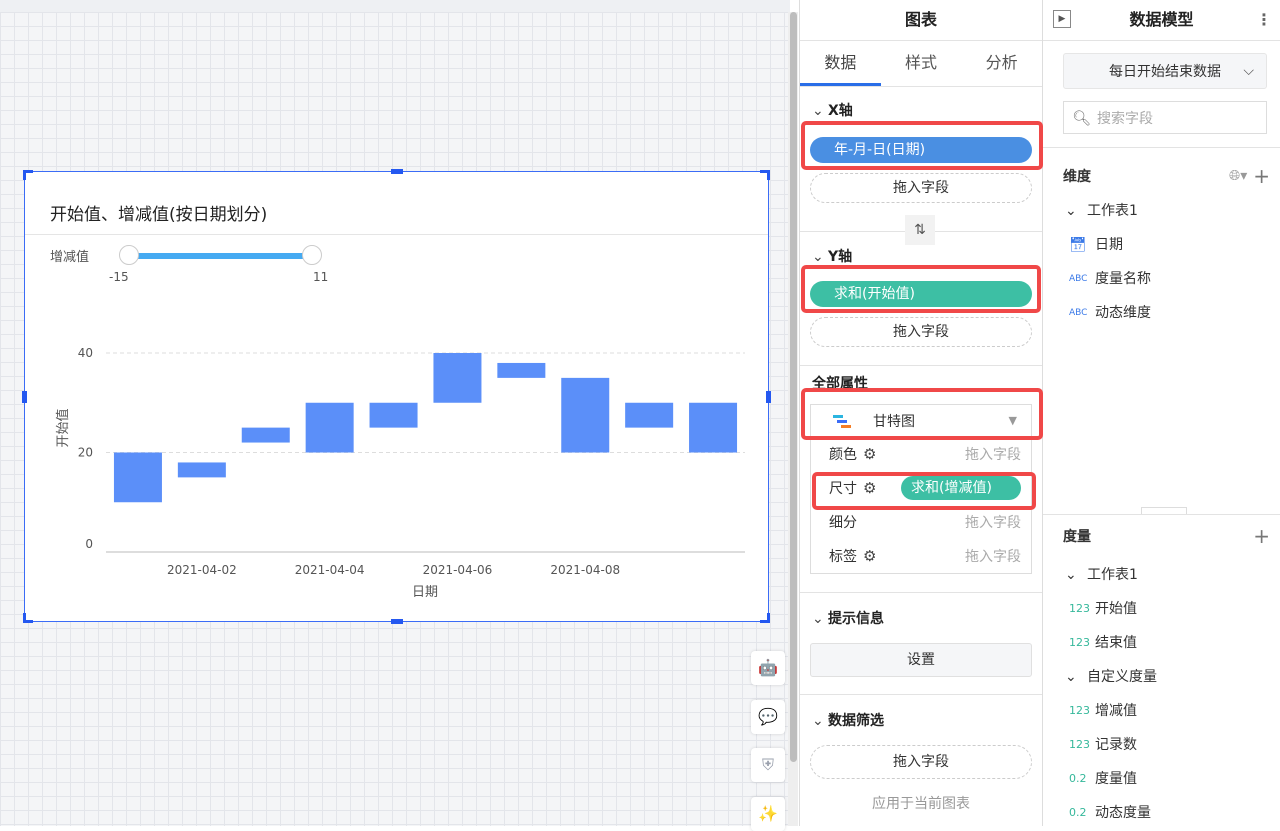 This screenshot has width=1280, height=831. Describe the element at coordinates (921, 522) in the screenshot. I see `prop-row-detail: 细分 拖入字段` at that location.